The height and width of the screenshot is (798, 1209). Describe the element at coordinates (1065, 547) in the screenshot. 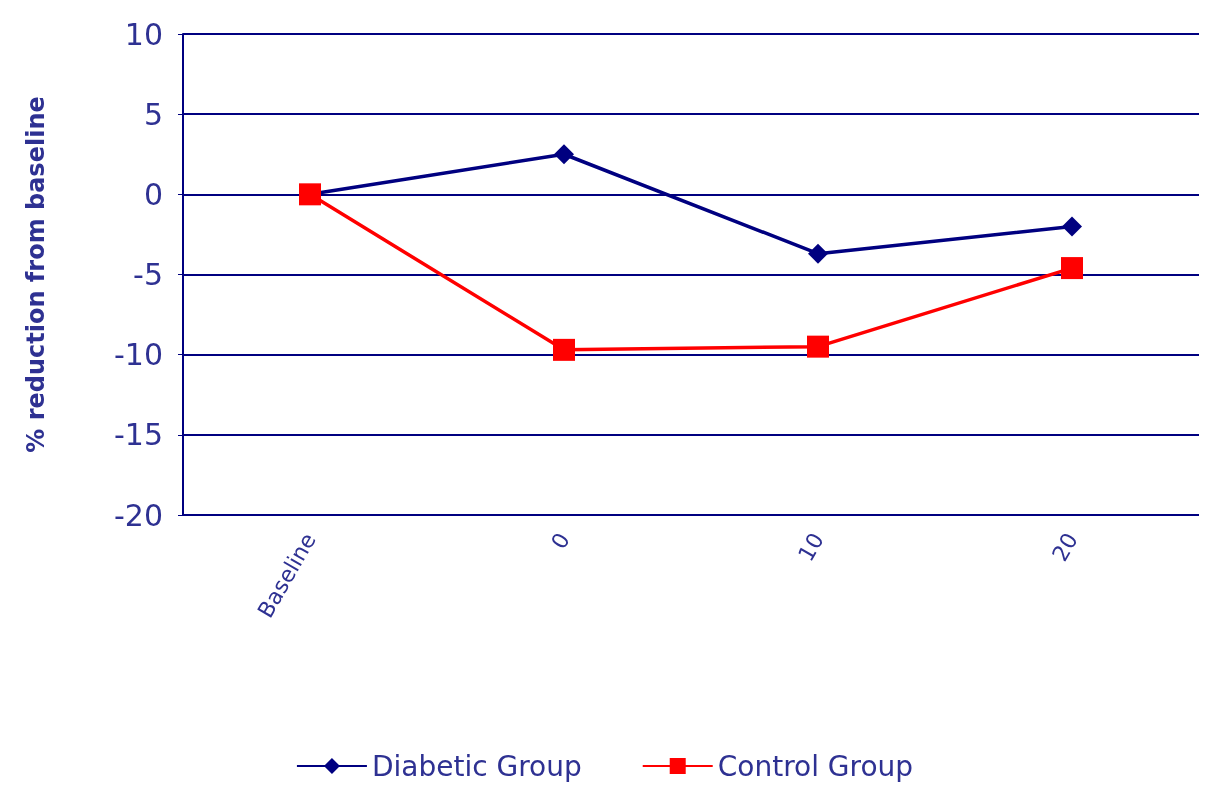

I see `x-tick-label: 20` at that location.